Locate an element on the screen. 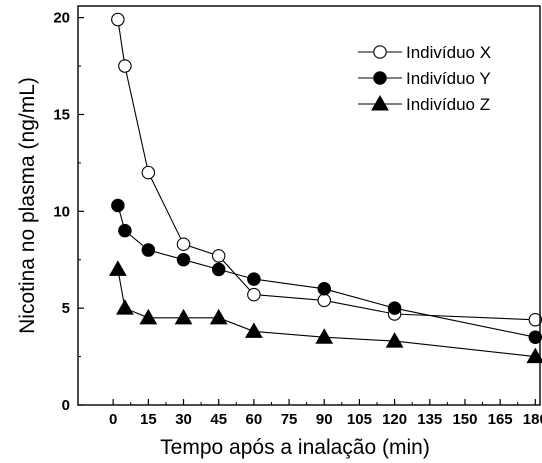 Image resolution: width=542 pixels, height=463 pixels. legend-label: Indivíduo X is located at coordinates (448, 52).